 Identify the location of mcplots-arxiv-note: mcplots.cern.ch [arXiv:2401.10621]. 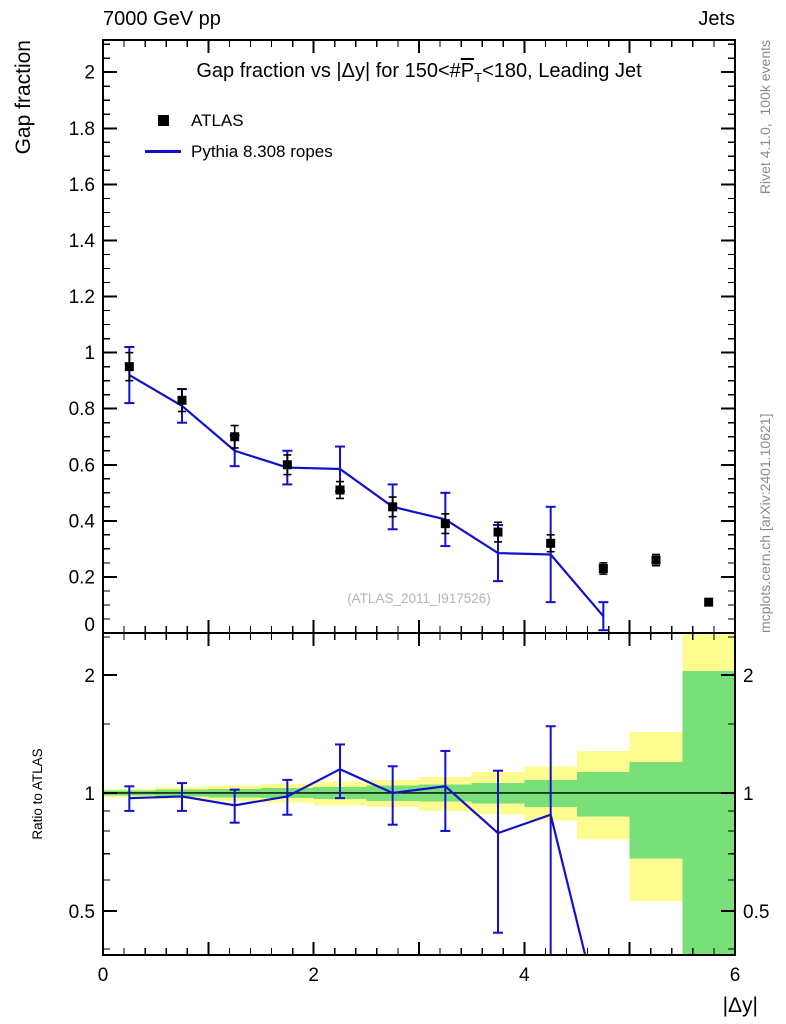
(765, 523).